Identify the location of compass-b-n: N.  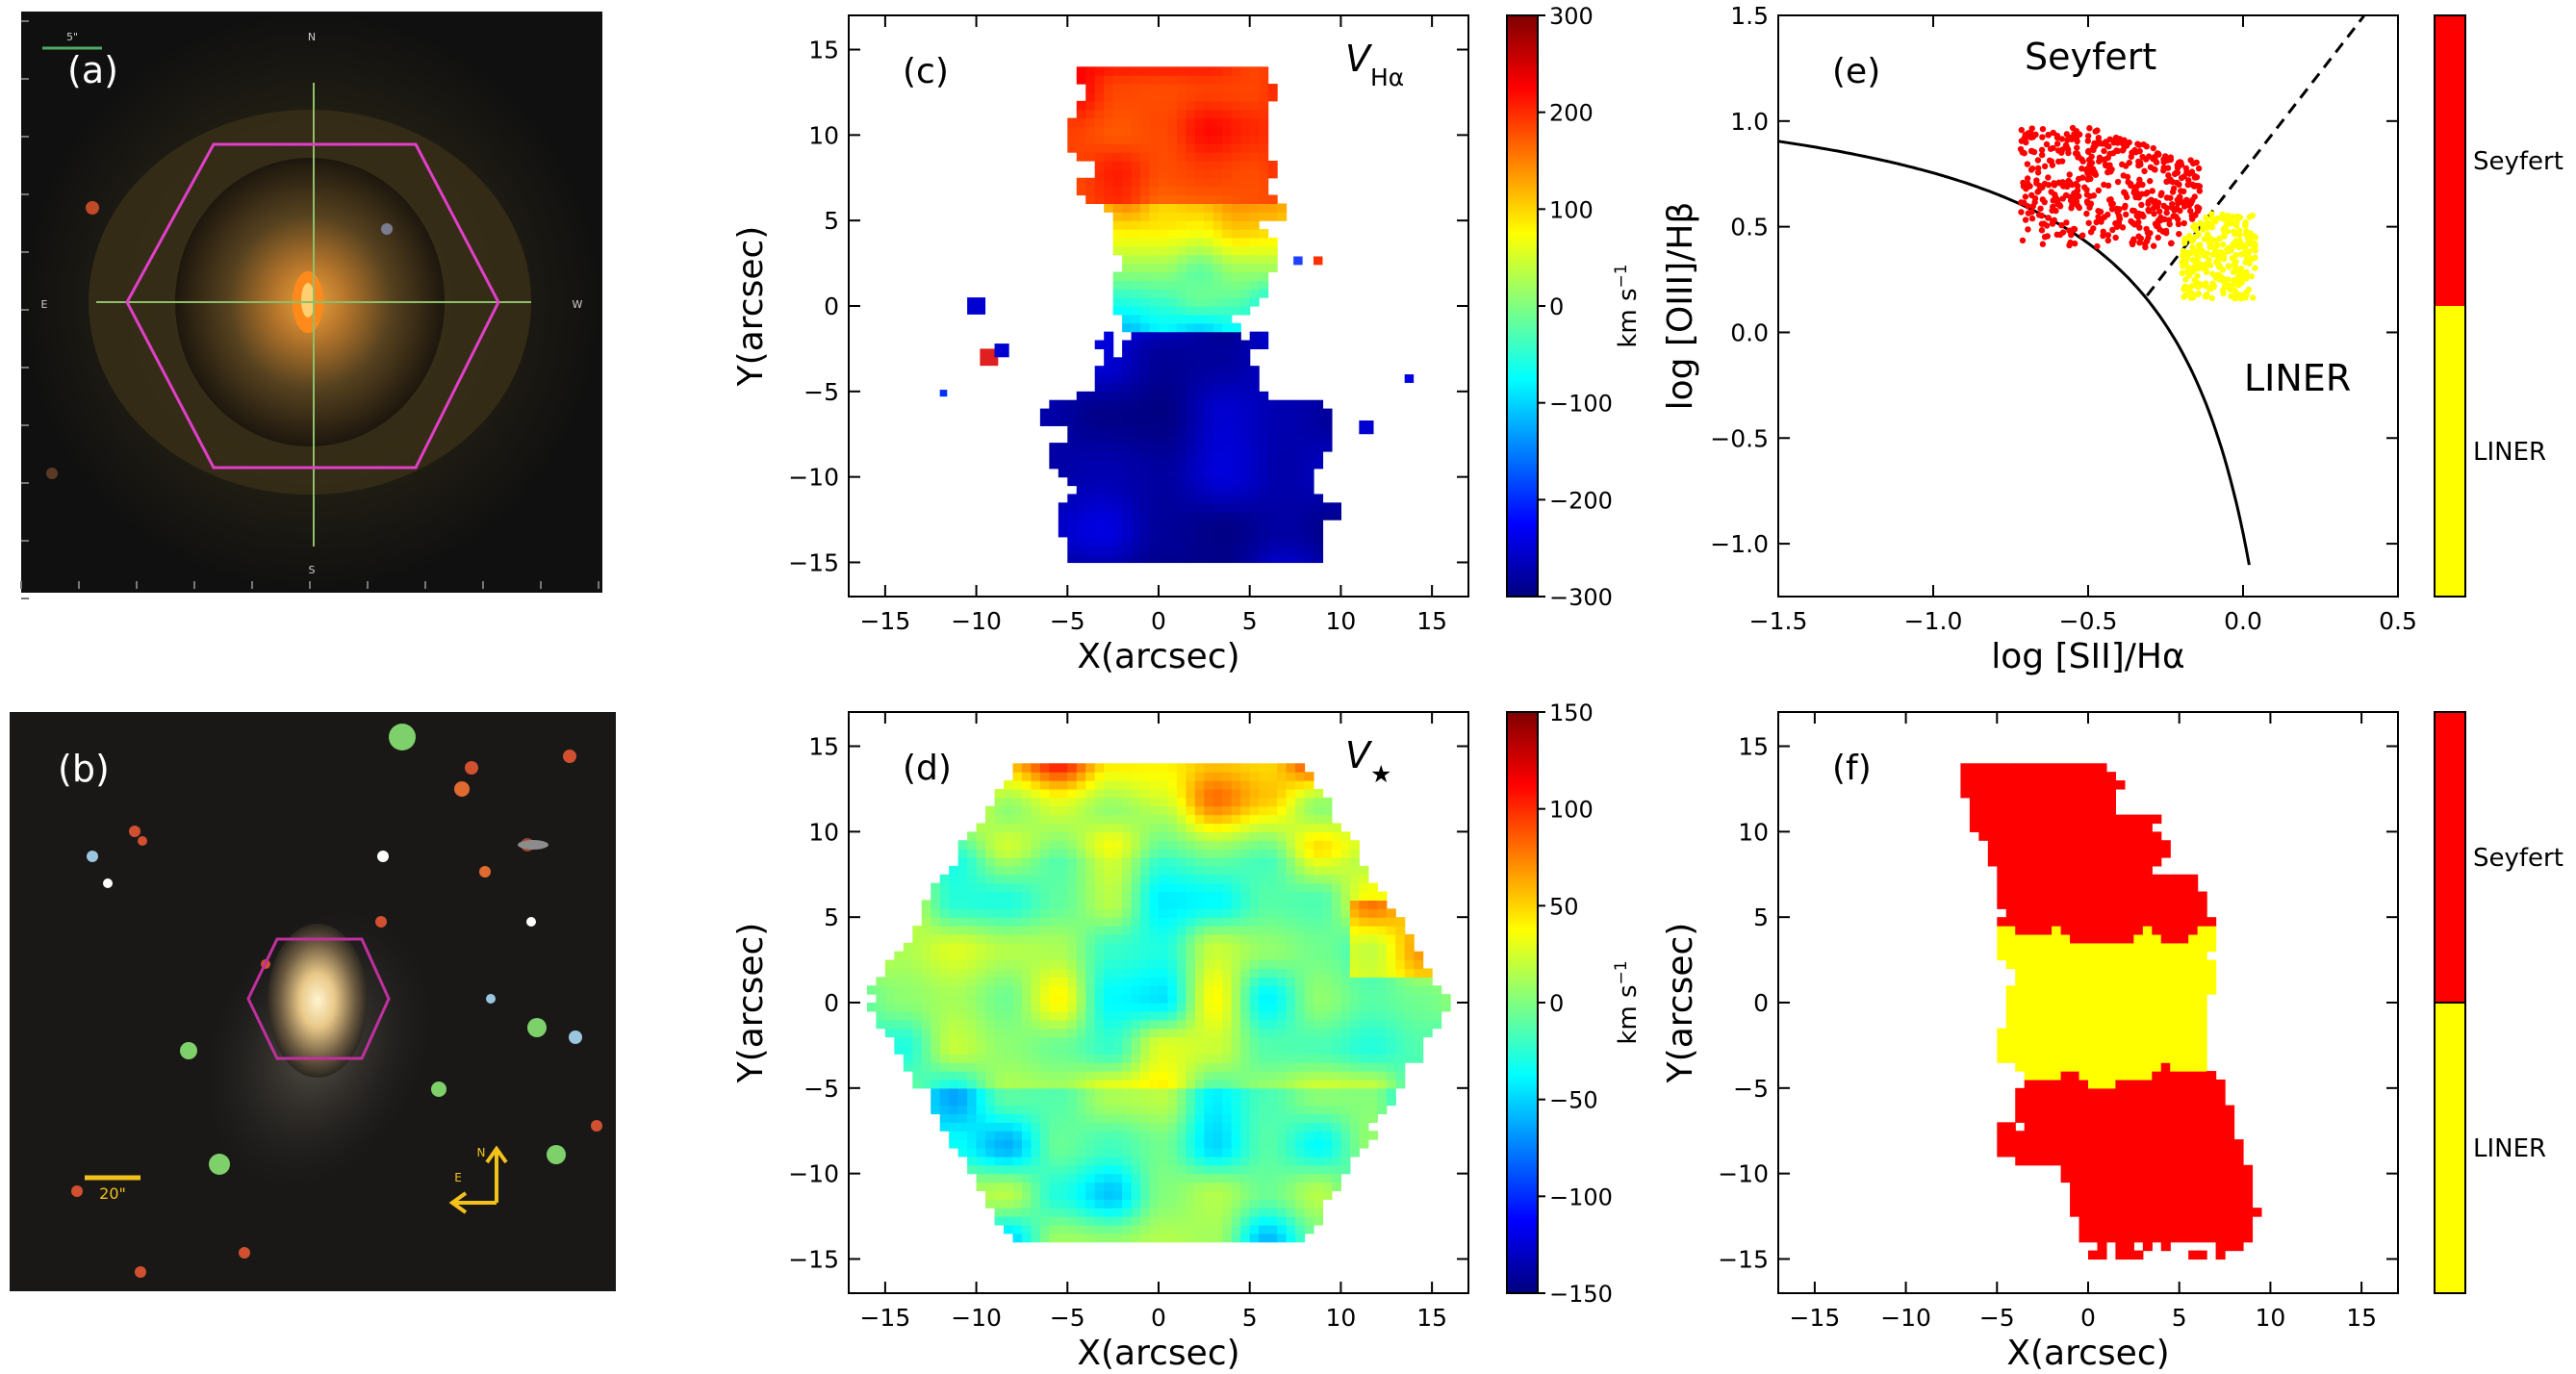
(481, 1152).